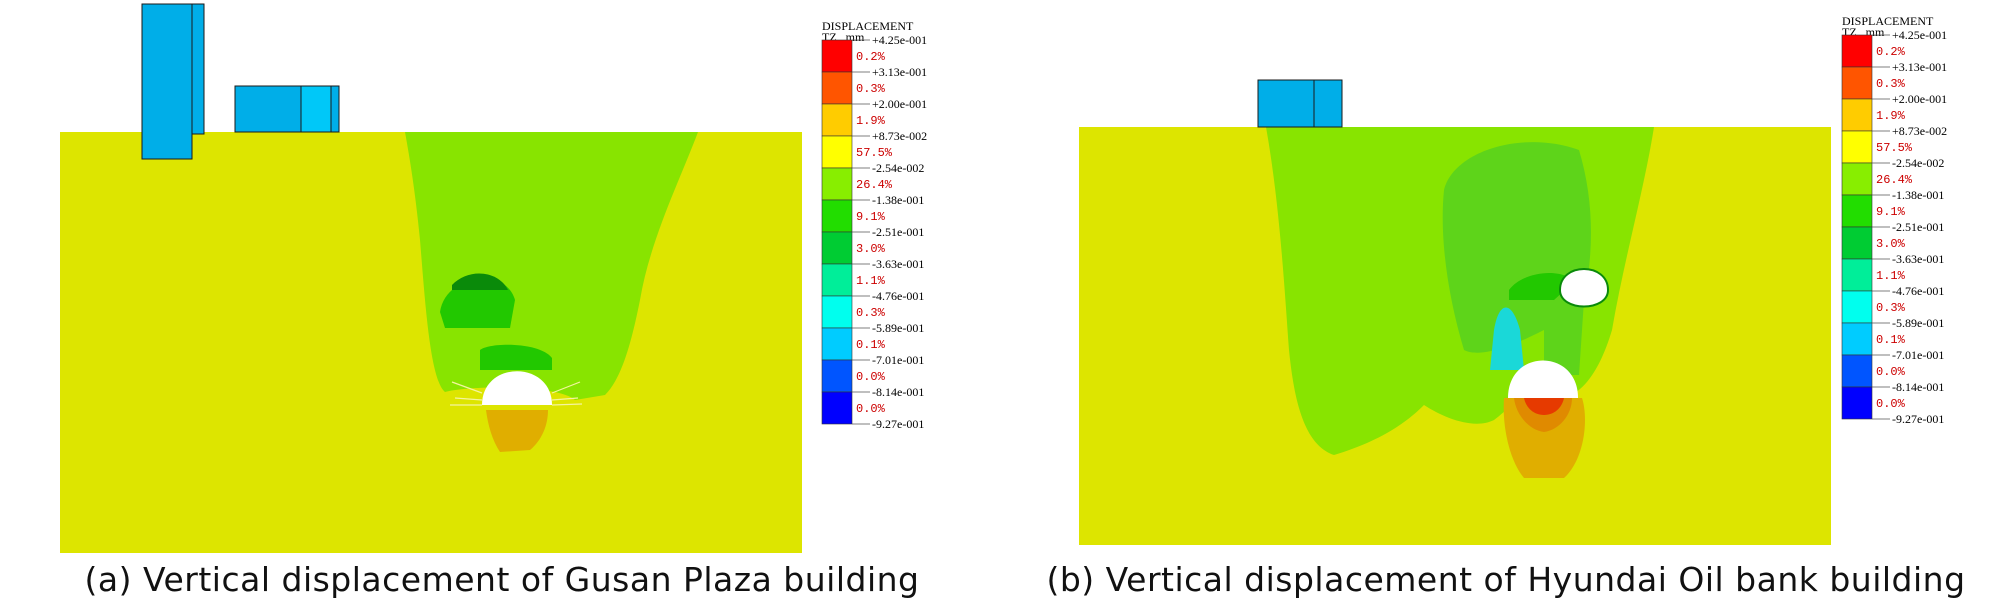 Image resolution: width=2008 pixels, height=605 pixels. I want to click on building-tower-side, so click(198, 69).